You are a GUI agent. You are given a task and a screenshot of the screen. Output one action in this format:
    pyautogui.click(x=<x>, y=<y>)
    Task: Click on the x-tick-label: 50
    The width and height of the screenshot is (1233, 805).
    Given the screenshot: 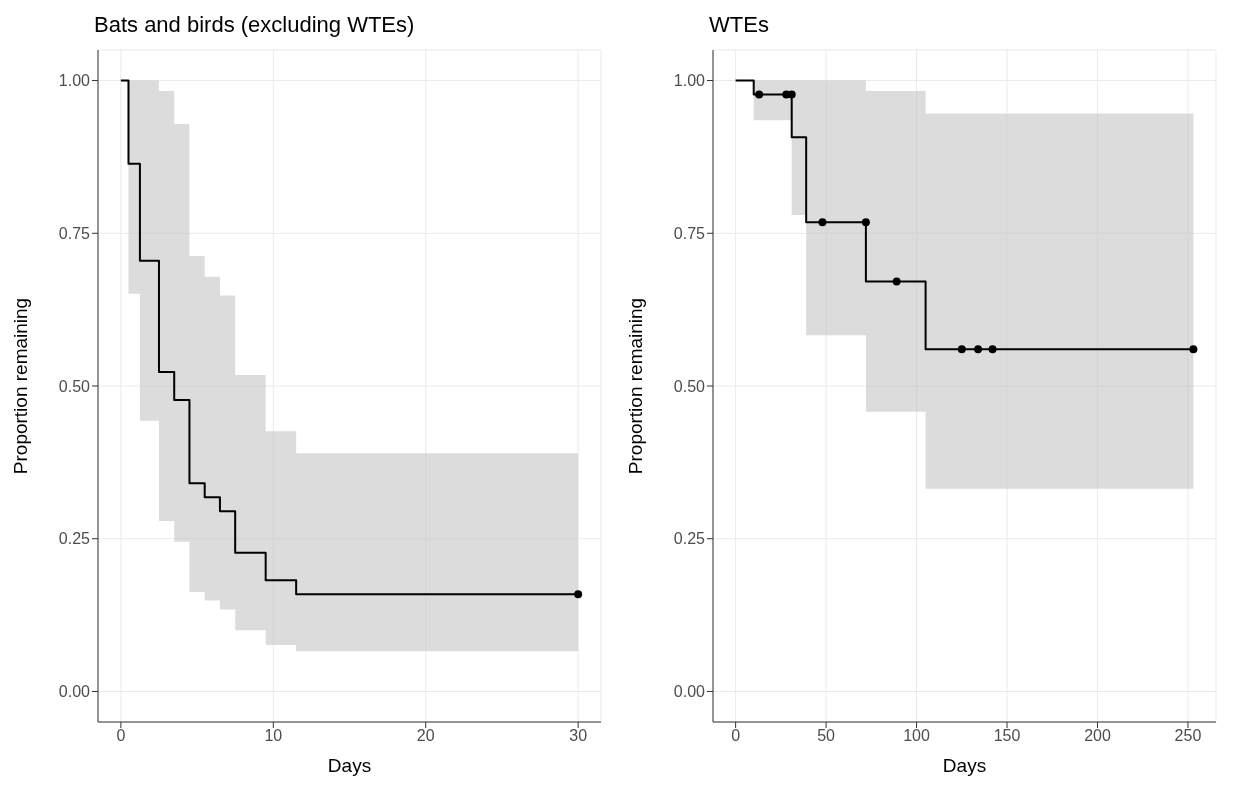 What is the action you would take?
    pyautogui.click(x=826, y=736)
    